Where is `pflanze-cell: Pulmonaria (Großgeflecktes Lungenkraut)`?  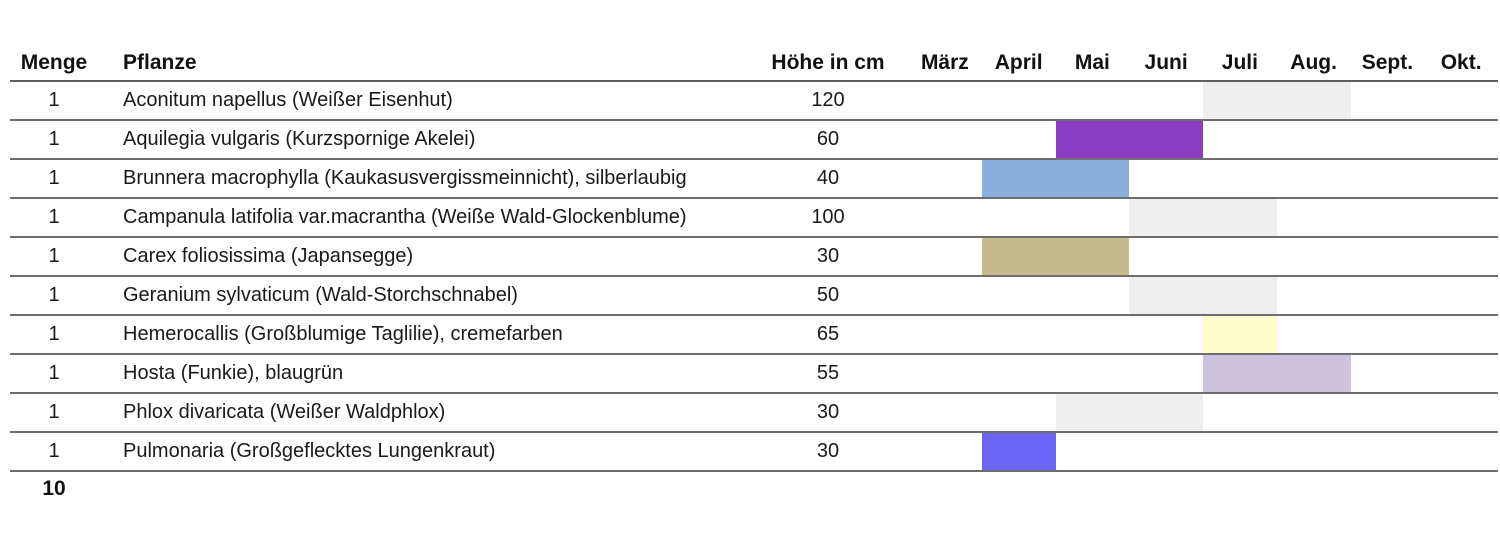
pflanze-cell: Pulmonaria (Großgeflecktes Lungenkraut) is located at coordinates (309, 451).